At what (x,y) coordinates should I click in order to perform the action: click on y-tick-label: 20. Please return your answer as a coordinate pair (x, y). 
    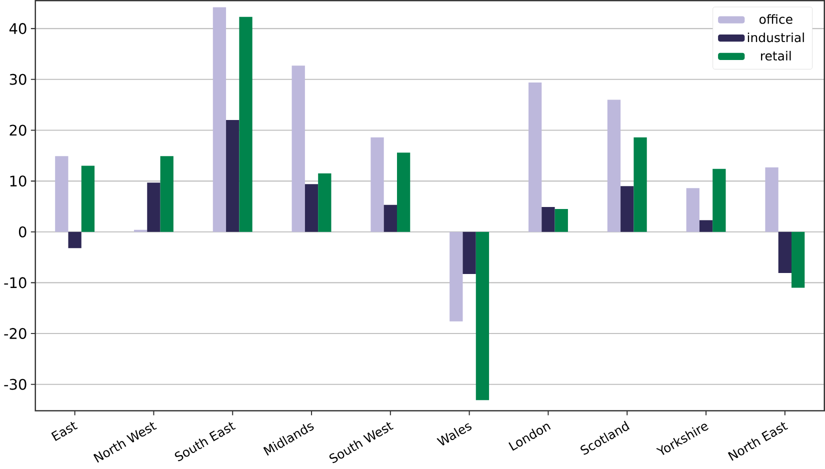
    Looking at the image, I should click on (18, 130).